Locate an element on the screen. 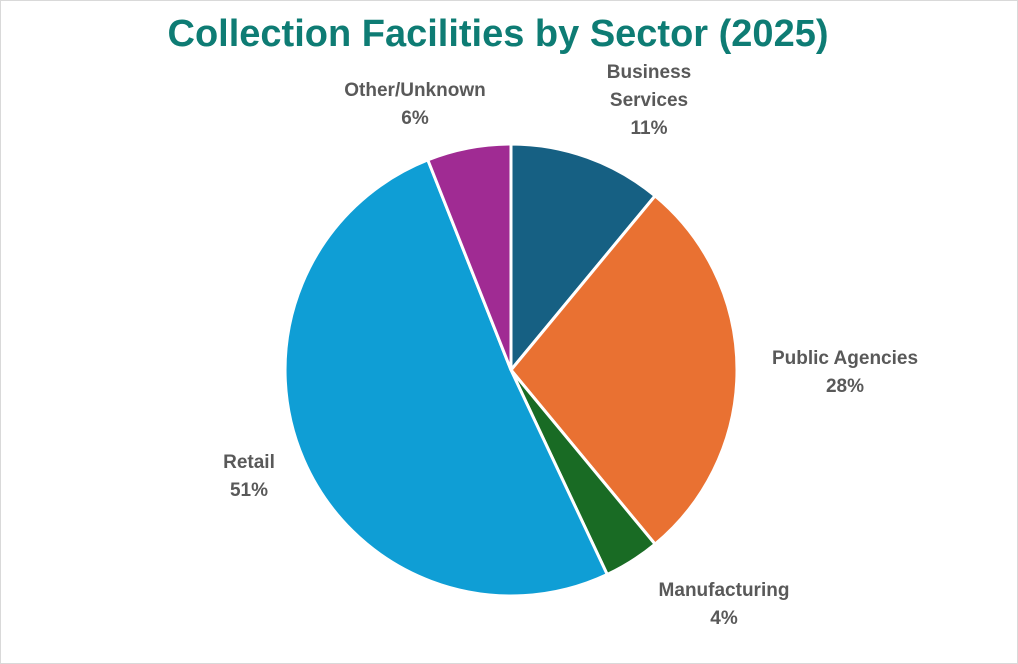 The image size is (1018, 664). slice-label-name-line-1: Retail is located at coordinates (249, 463).